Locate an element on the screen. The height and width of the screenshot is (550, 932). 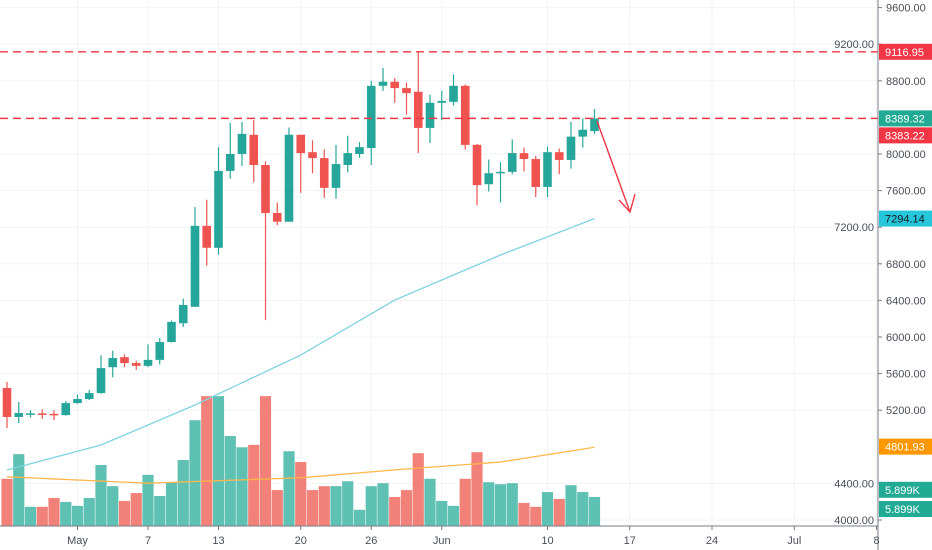
volume-ma-line is located at coordinates (300, 465).